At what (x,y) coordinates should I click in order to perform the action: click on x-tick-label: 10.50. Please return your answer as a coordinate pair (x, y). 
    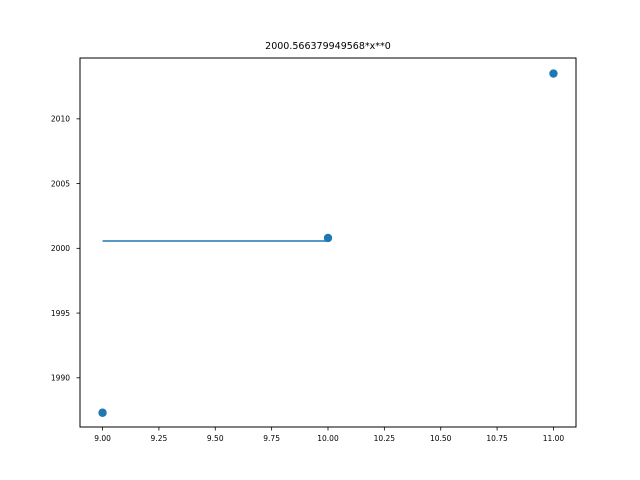
    Looking at the image, I should click on (441, 438).